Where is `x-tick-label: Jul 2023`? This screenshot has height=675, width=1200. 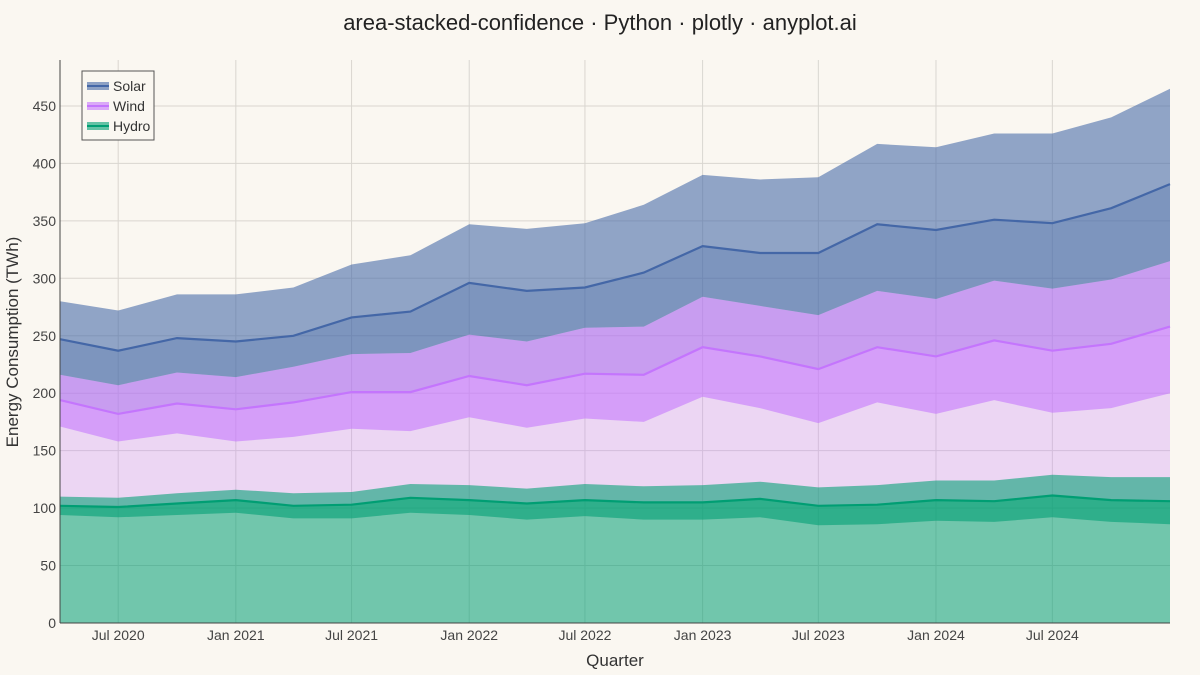
x-tick-label: Jul 2023 is located at coordinates (818, 635).